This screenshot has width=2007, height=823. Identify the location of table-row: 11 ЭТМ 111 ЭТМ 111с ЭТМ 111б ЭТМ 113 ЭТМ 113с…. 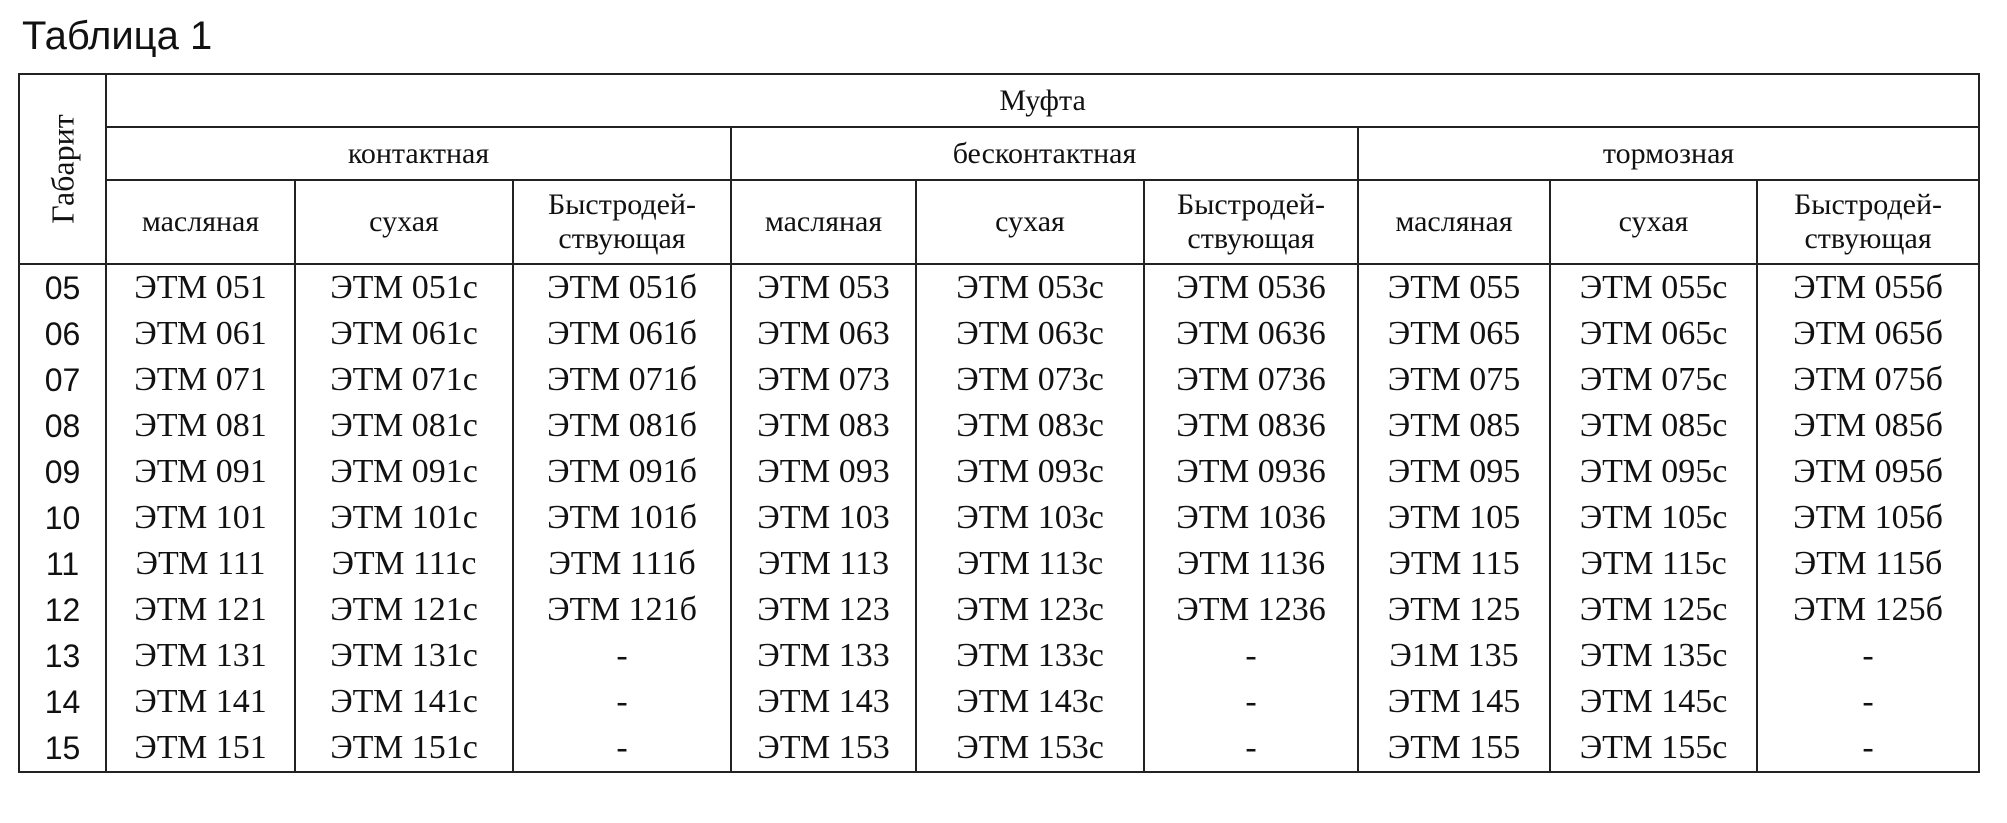
(999, 564).